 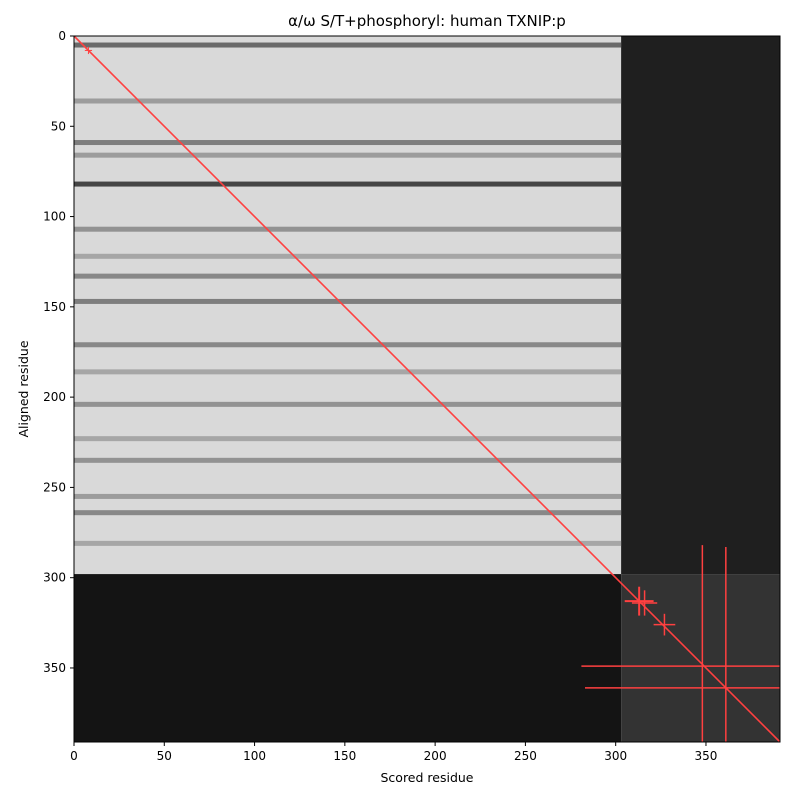 I want to click on y-axis: 0 50 100 150 200 250 300 350, so click(x=58, y=352).